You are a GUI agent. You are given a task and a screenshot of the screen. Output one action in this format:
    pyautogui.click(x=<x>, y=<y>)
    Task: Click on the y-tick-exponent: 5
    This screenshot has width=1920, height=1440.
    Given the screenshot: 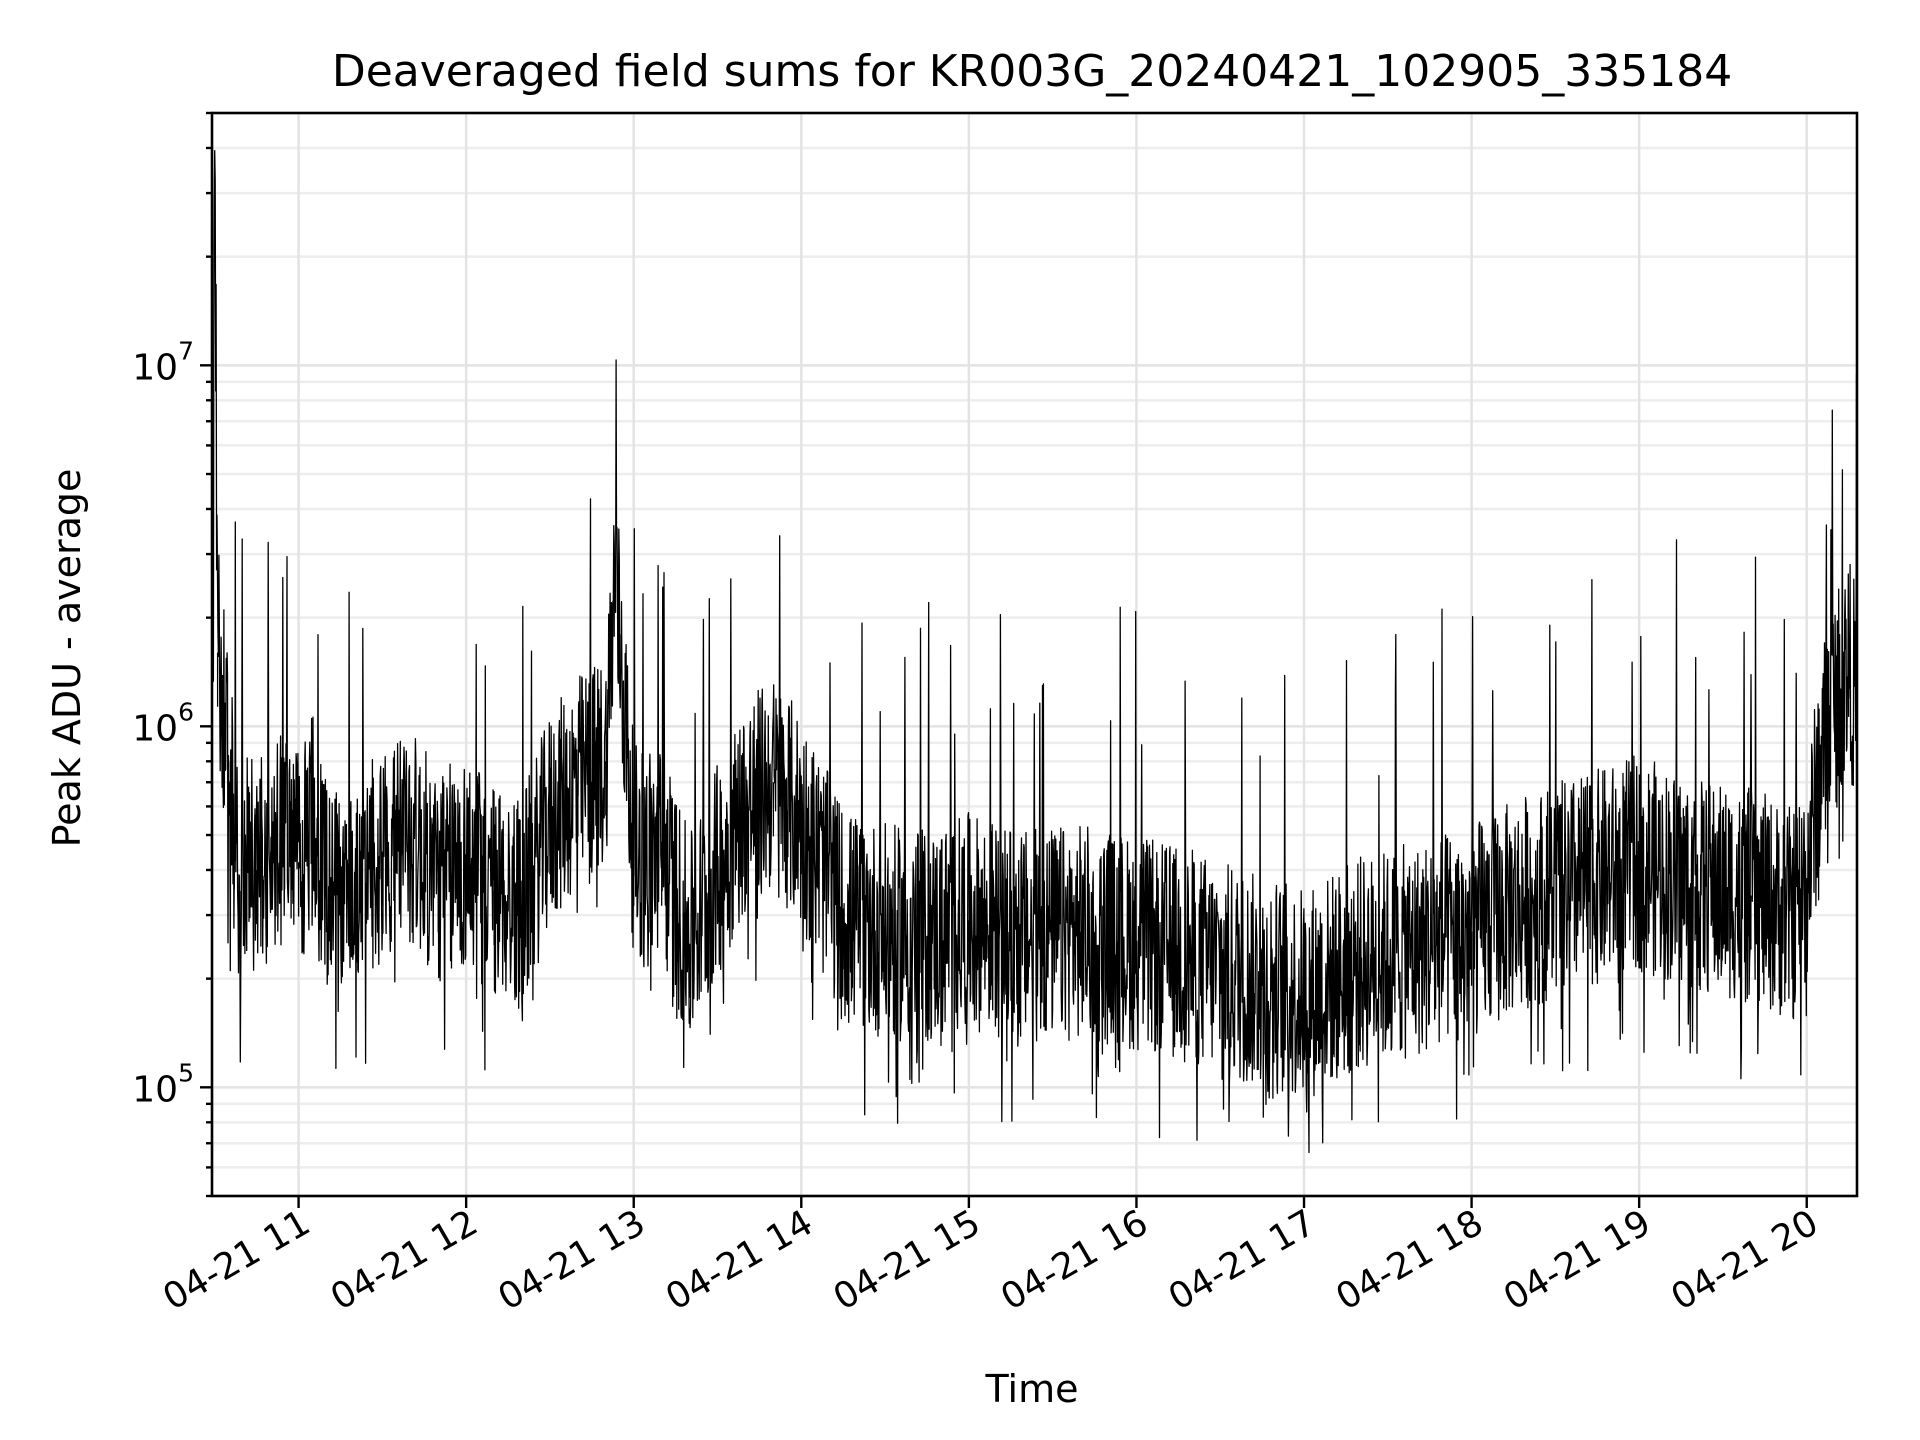 What is the action you would take?
    pyautogui.click(x=186, y=1072)
    